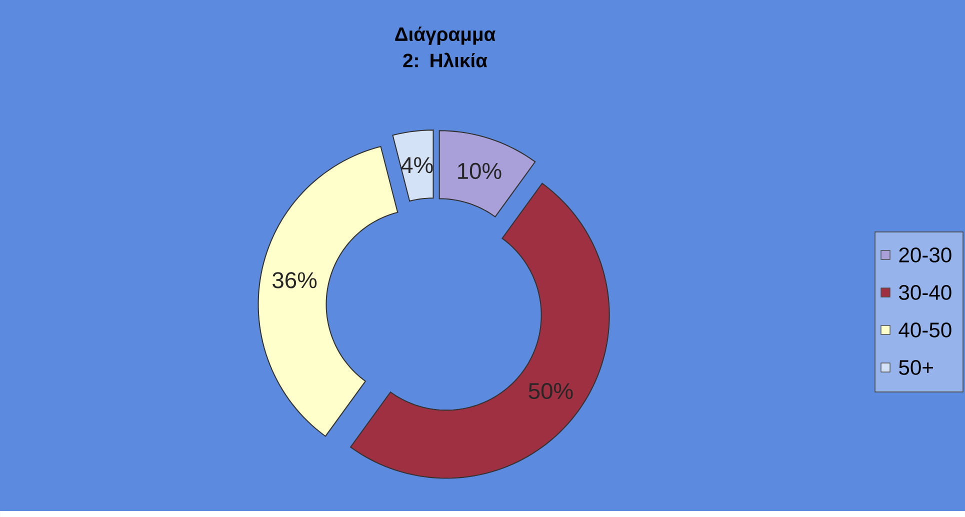 The height and width of the screenshot is (517, 965). What do you see at coordinates (417, 165) in the screenshot?
I see `data-label: 4%` at bounding box center [417, 165].